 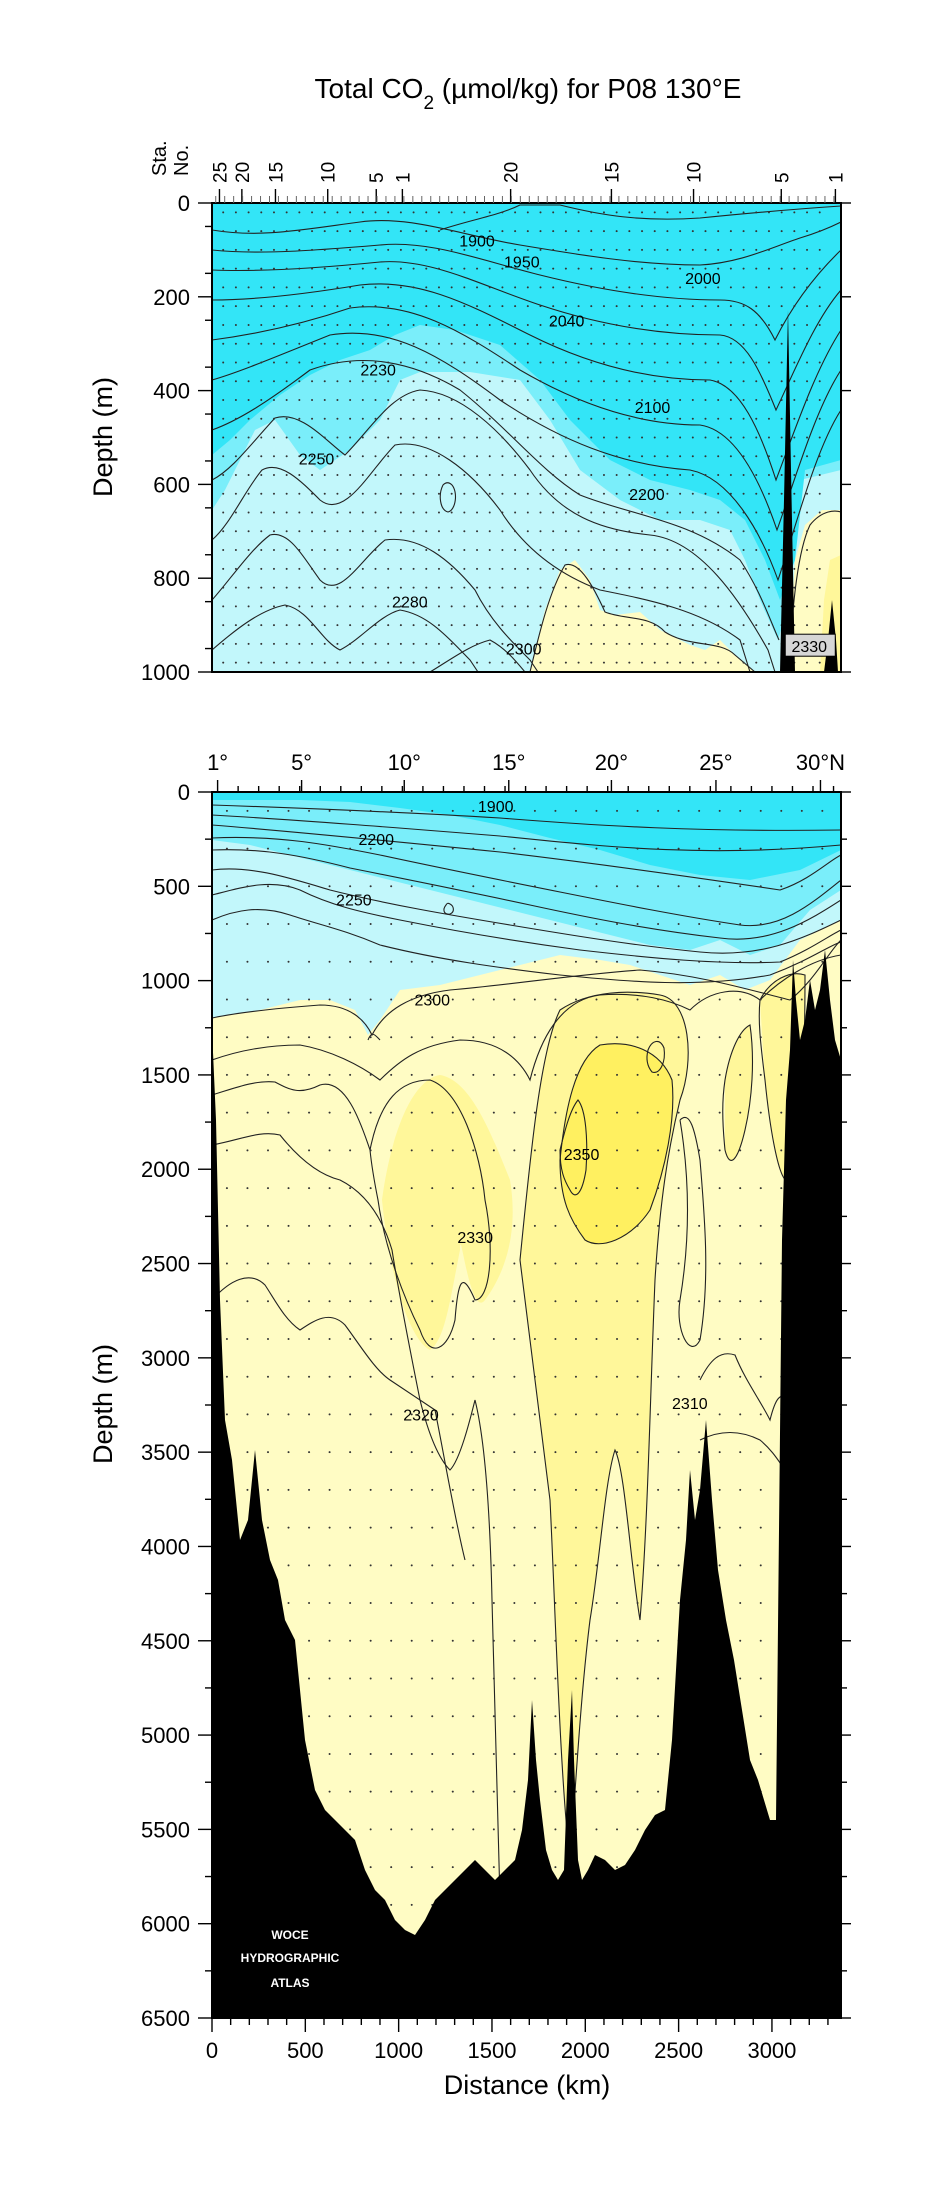 What do you see at coordinates (301, 762) in the screenshot?
I see `latitude-tick-label: 5°` at bounding box center [301, 762].